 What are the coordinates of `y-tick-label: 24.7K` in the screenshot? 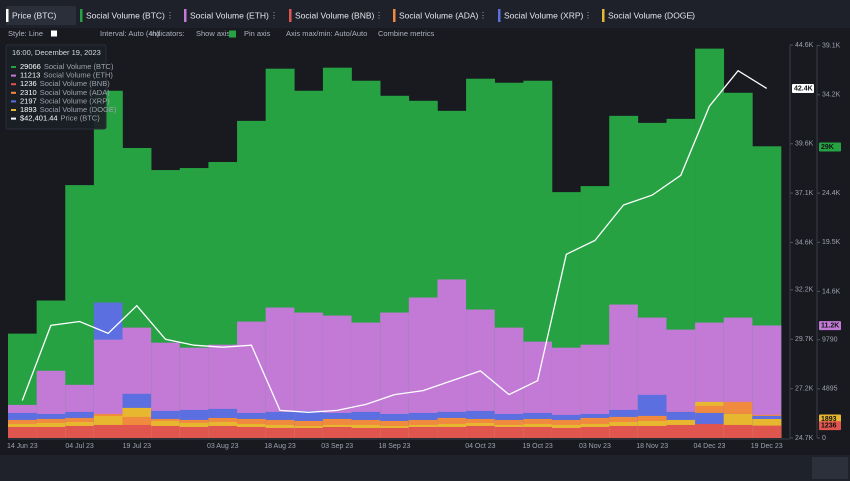 It's located at (804, 438).